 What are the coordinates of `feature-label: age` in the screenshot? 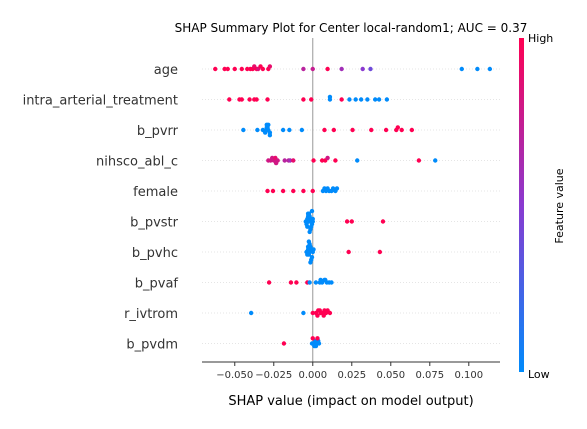 It's located at (166, 70).